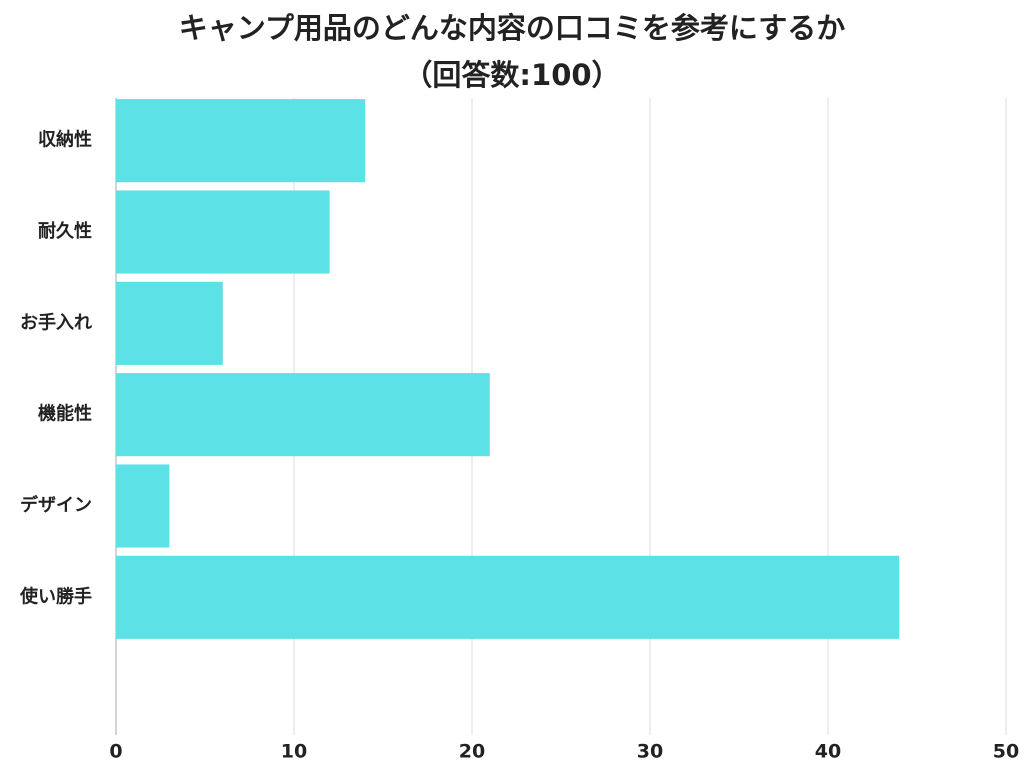 Image resolution: width=1024 pixels, height=768 pixels. What do you see at coordinates (56, 505) in the screenshot?
I see `y-tick-label: デザイン` at bounding box center [56, 505].